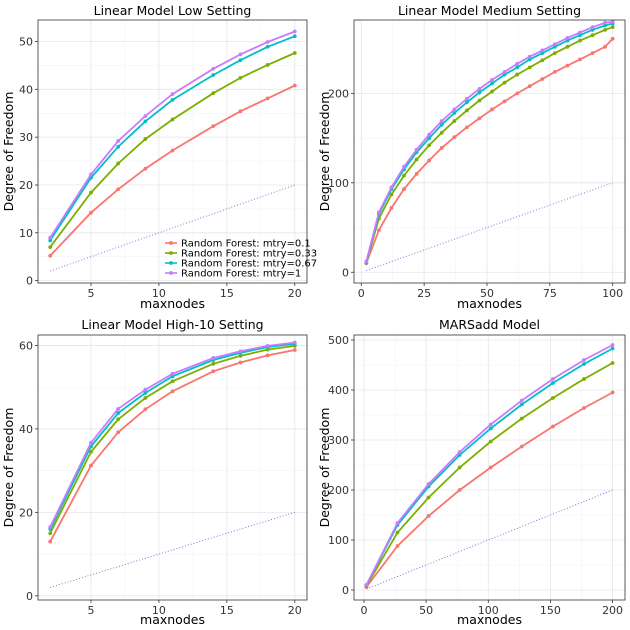 The width and height of the screenshot is (630, 630). Describe the element at coordinates (26, 233) in the screenshot. I see `y-tick-label: 10` at that location.